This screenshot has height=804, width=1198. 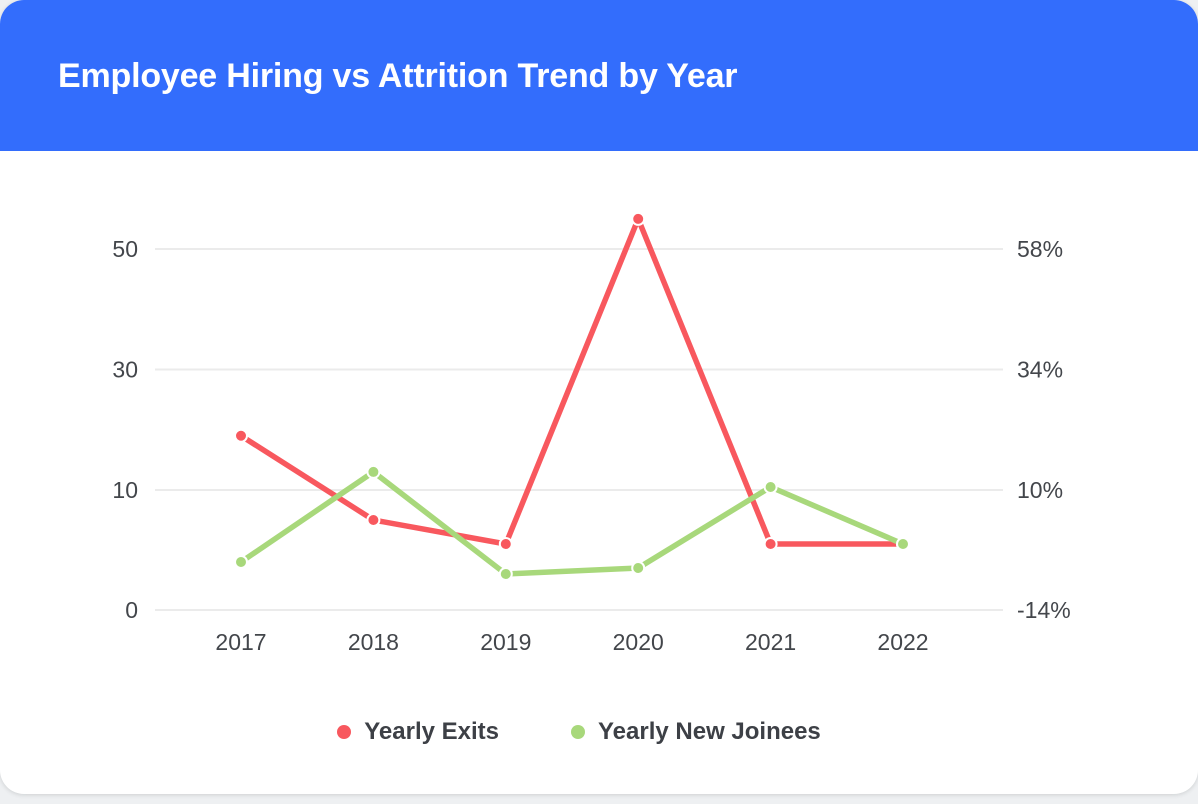 I want to click on x-axis-label: 2017, so click(x=240, y=642).